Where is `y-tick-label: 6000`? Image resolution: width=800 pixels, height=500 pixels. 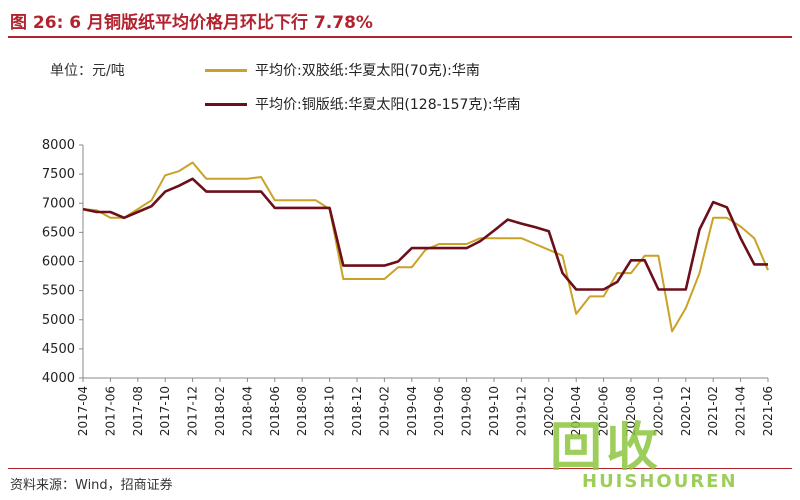
y-tick-label: 6000 is located at coordinates (58, 262).